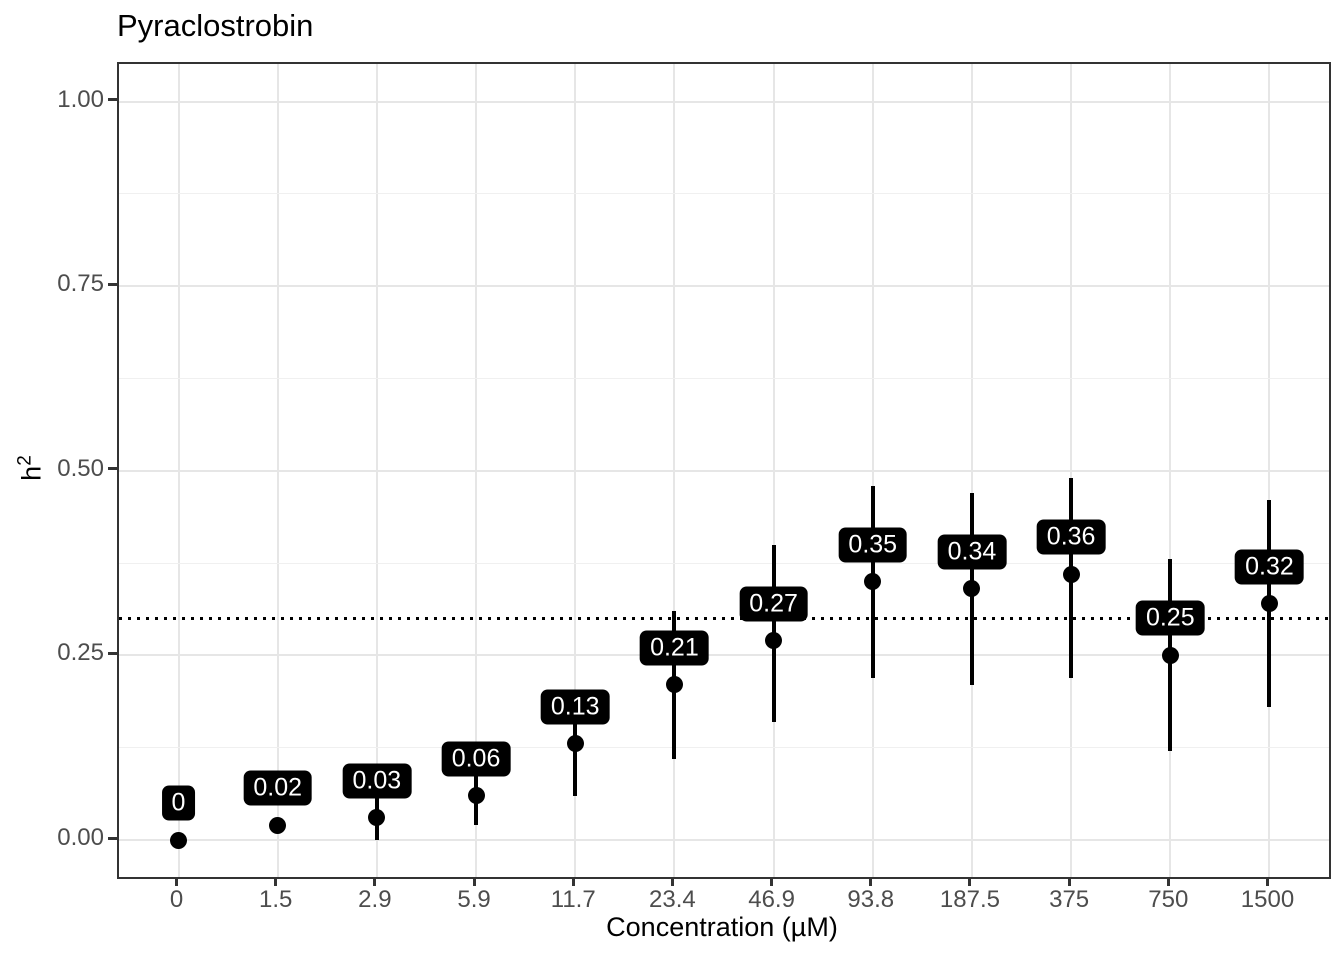  What do you see at coordinates (80, 284) in the screenshot?
I see `y-tick-label: 0.75` at bounding box center [80, 284].